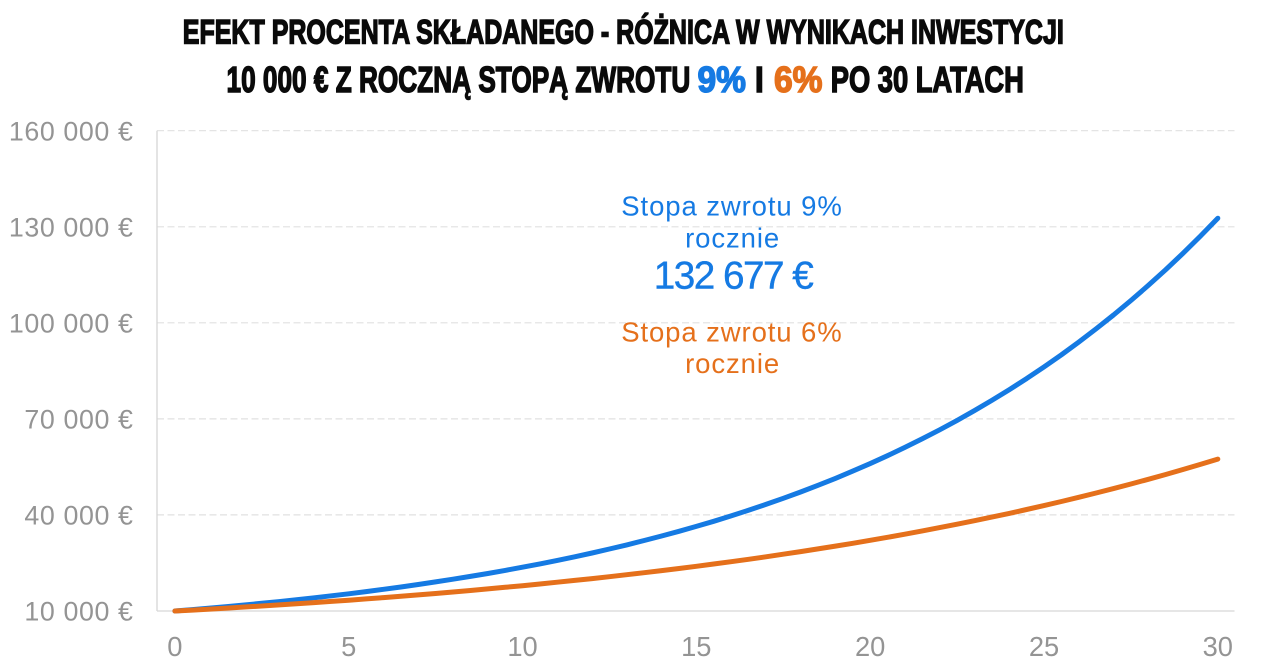 The height and width of the screenshot is (666, 1266). I want to click on svg-text: I, so click(759, 80).